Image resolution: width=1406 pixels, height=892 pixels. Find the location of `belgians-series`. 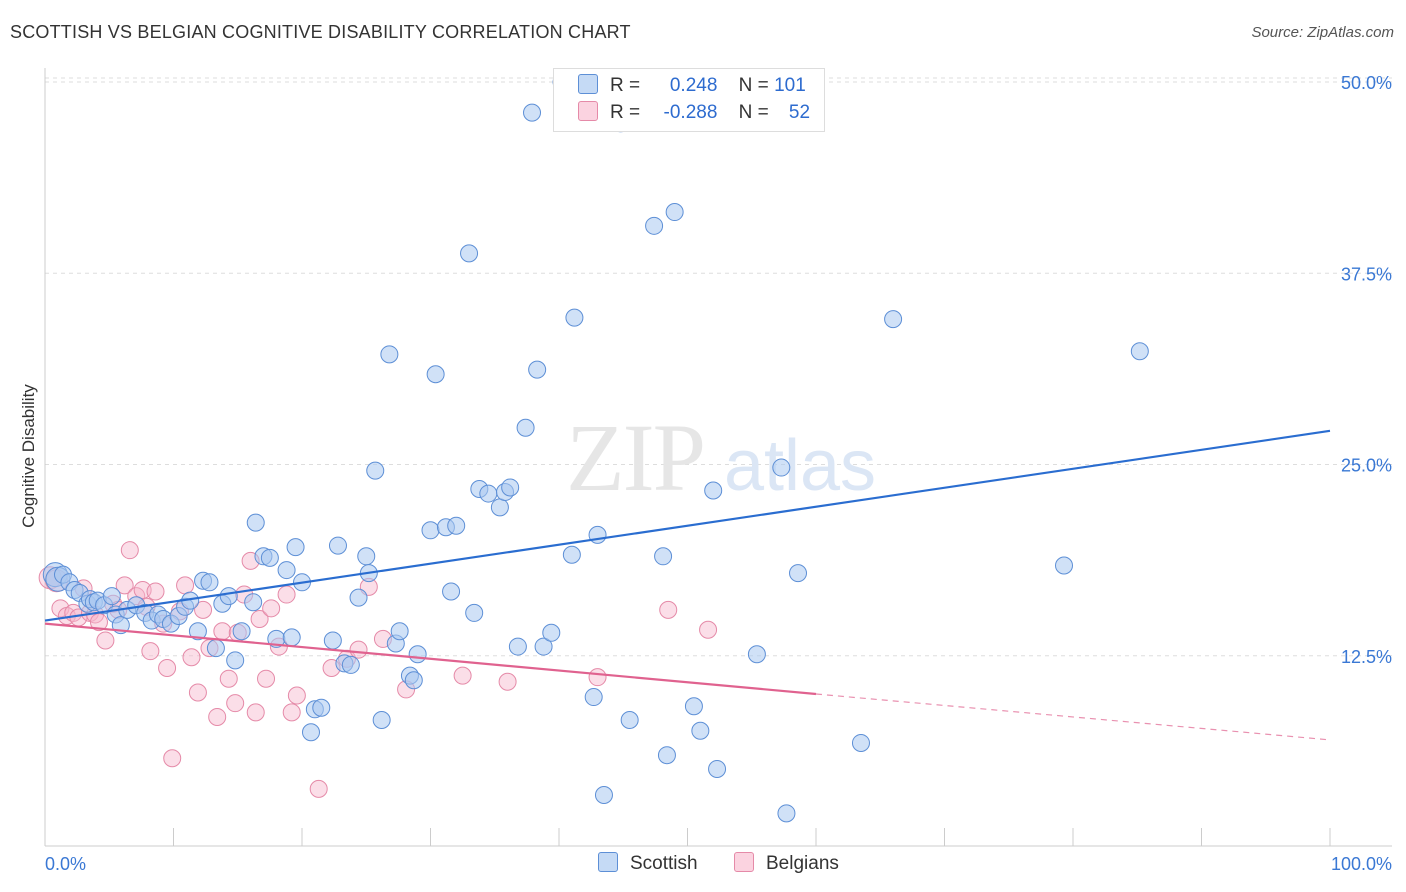

belgians-series is located at coordinates (378, 669).